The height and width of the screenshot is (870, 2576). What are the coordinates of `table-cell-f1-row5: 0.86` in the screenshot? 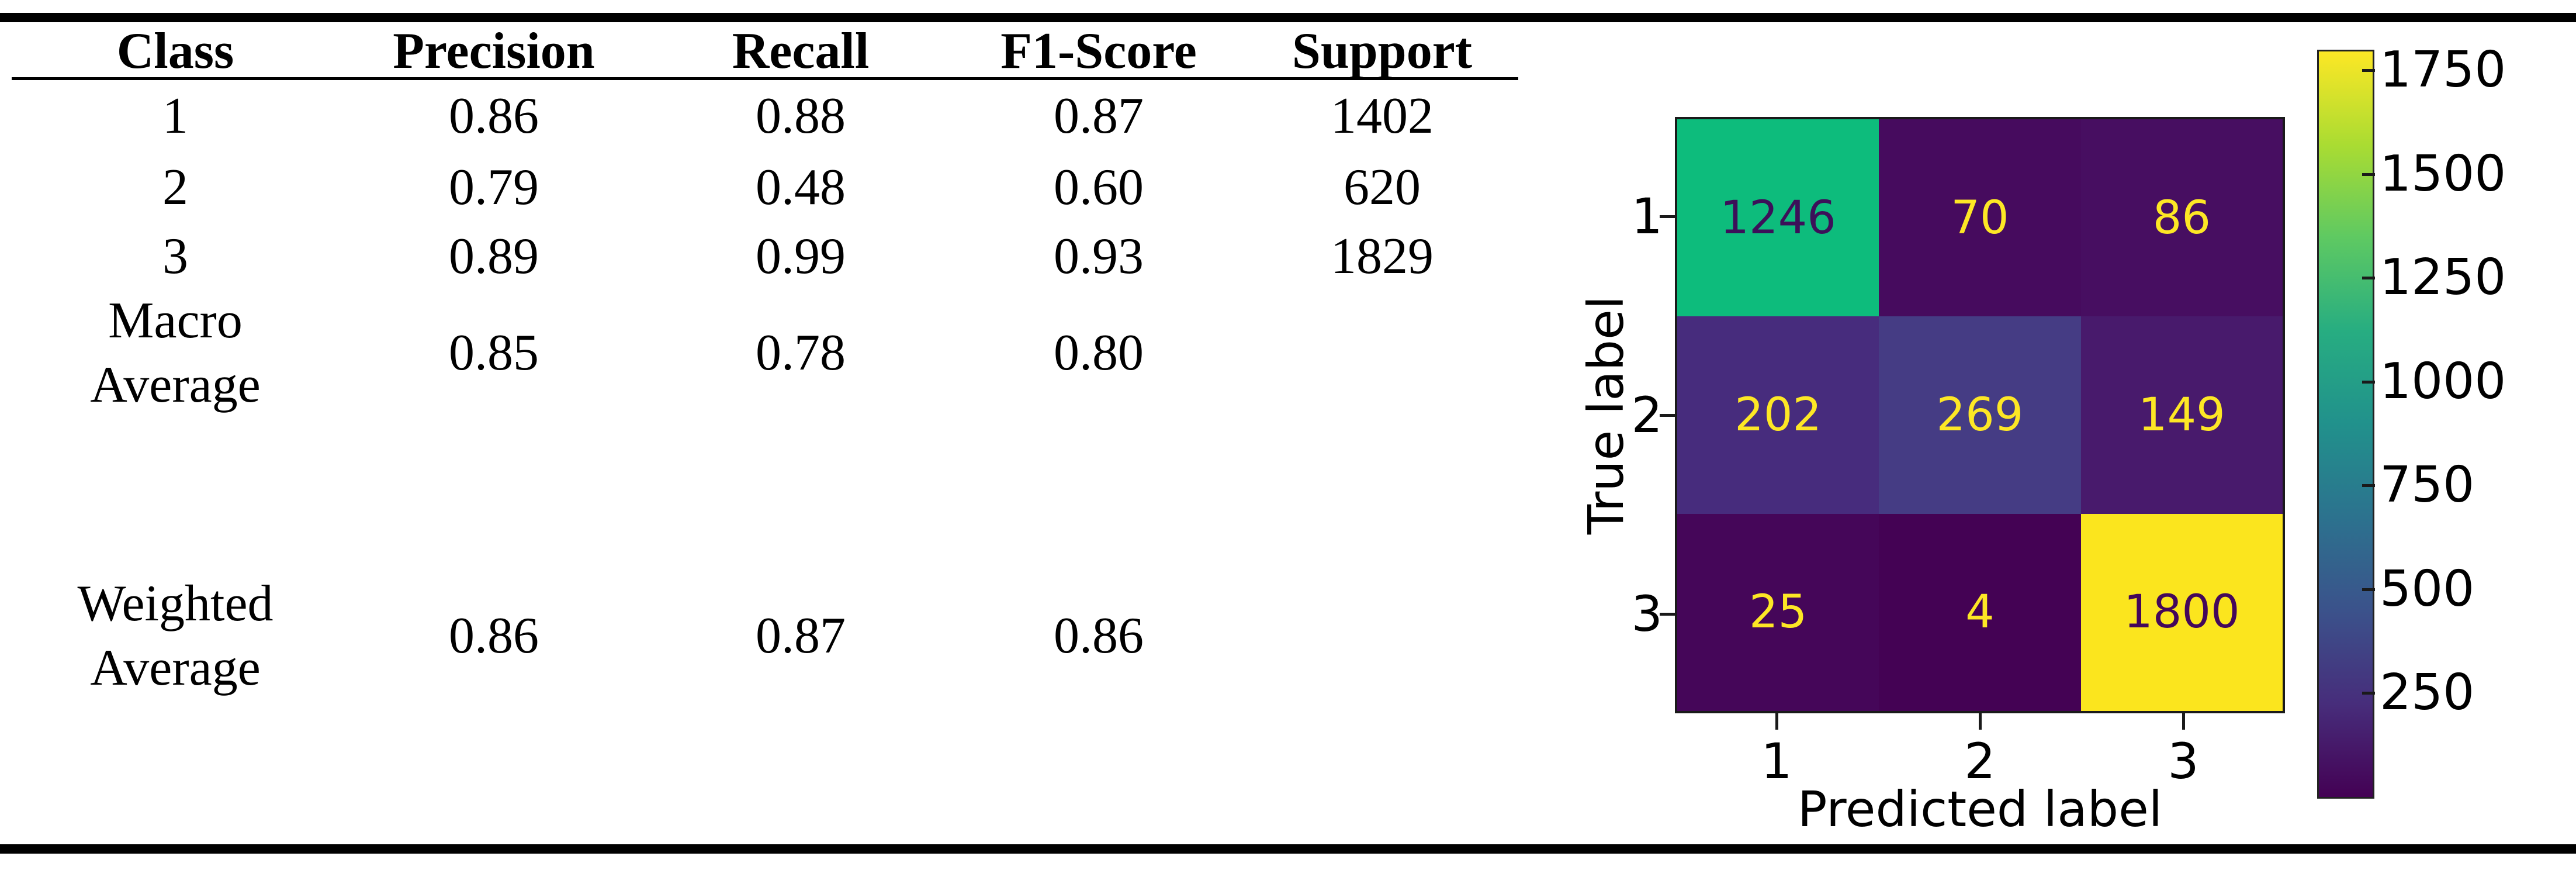 It's located at (1099, 635).